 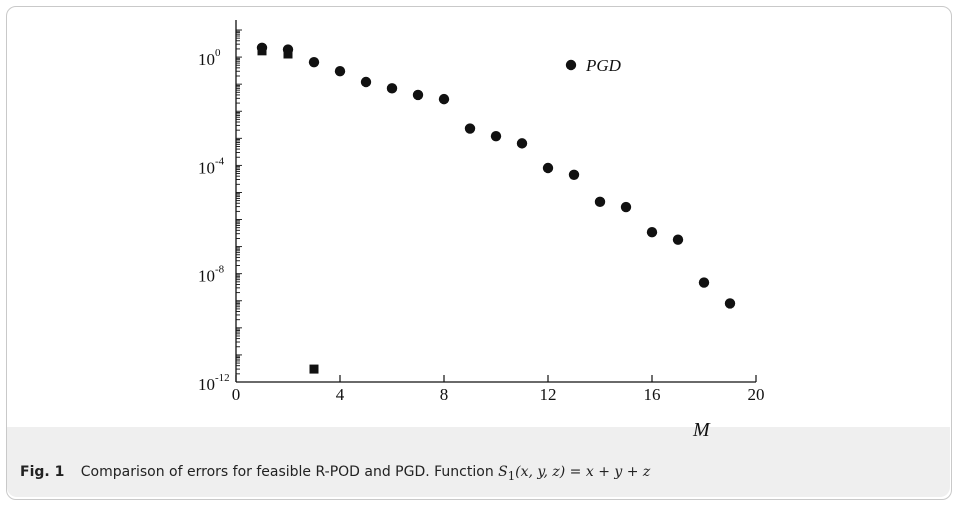 I want to click on x-tick-label: 4, so click(x=340, y=394).